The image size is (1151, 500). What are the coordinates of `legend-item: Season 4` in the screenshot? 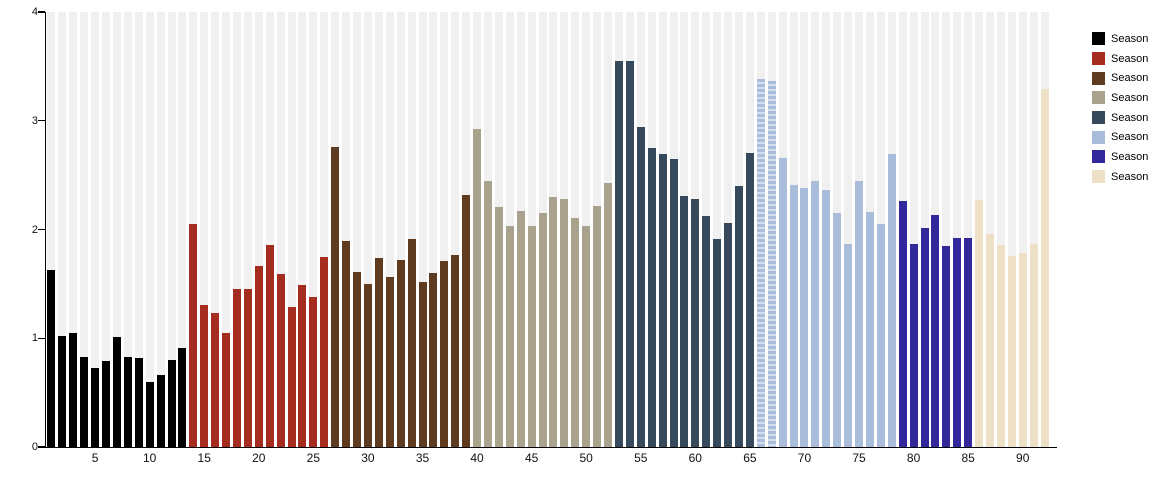 It's located at (1121, 98).